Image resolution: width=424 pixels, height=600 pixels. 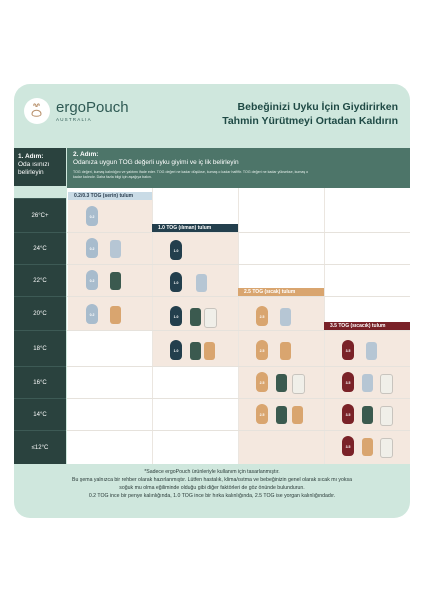 What do you see at coordinates (40, 447) in the screenshot?
I see `temp-row-12: ≤12°C` at bounding box center [40, 447].